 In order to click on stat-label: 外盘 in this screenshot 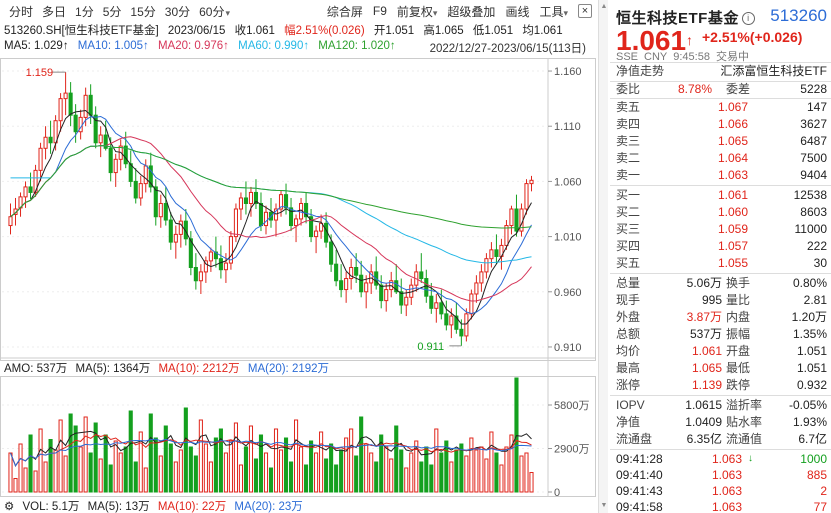, I will do `click(628, 317)`.